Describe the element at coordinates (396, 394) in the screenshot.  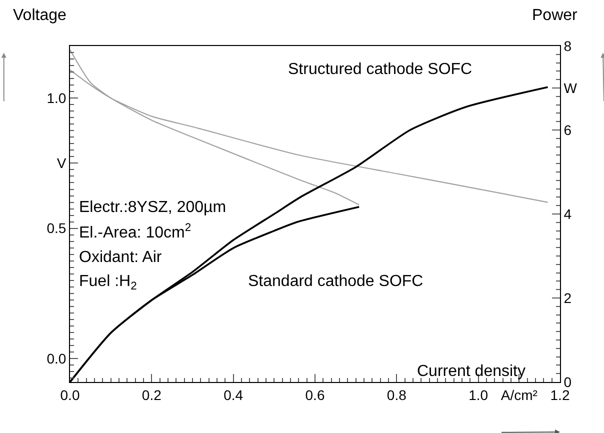
I see `x-tick-label: 0.8` at that location.